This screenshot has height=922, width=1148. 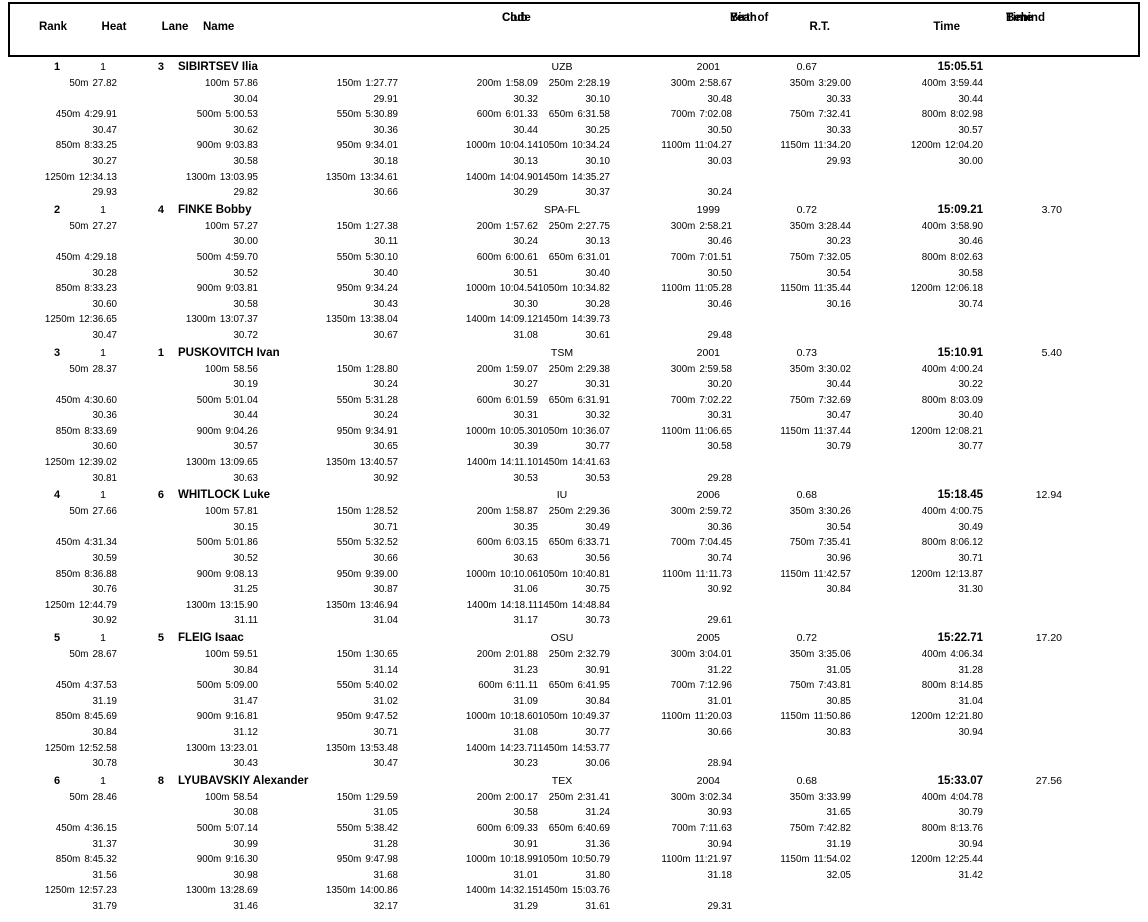 What do you see at coordinates (562, 67) in the screenshot?
I see `club-code-value: UZB` at bounding box center [562, 67].